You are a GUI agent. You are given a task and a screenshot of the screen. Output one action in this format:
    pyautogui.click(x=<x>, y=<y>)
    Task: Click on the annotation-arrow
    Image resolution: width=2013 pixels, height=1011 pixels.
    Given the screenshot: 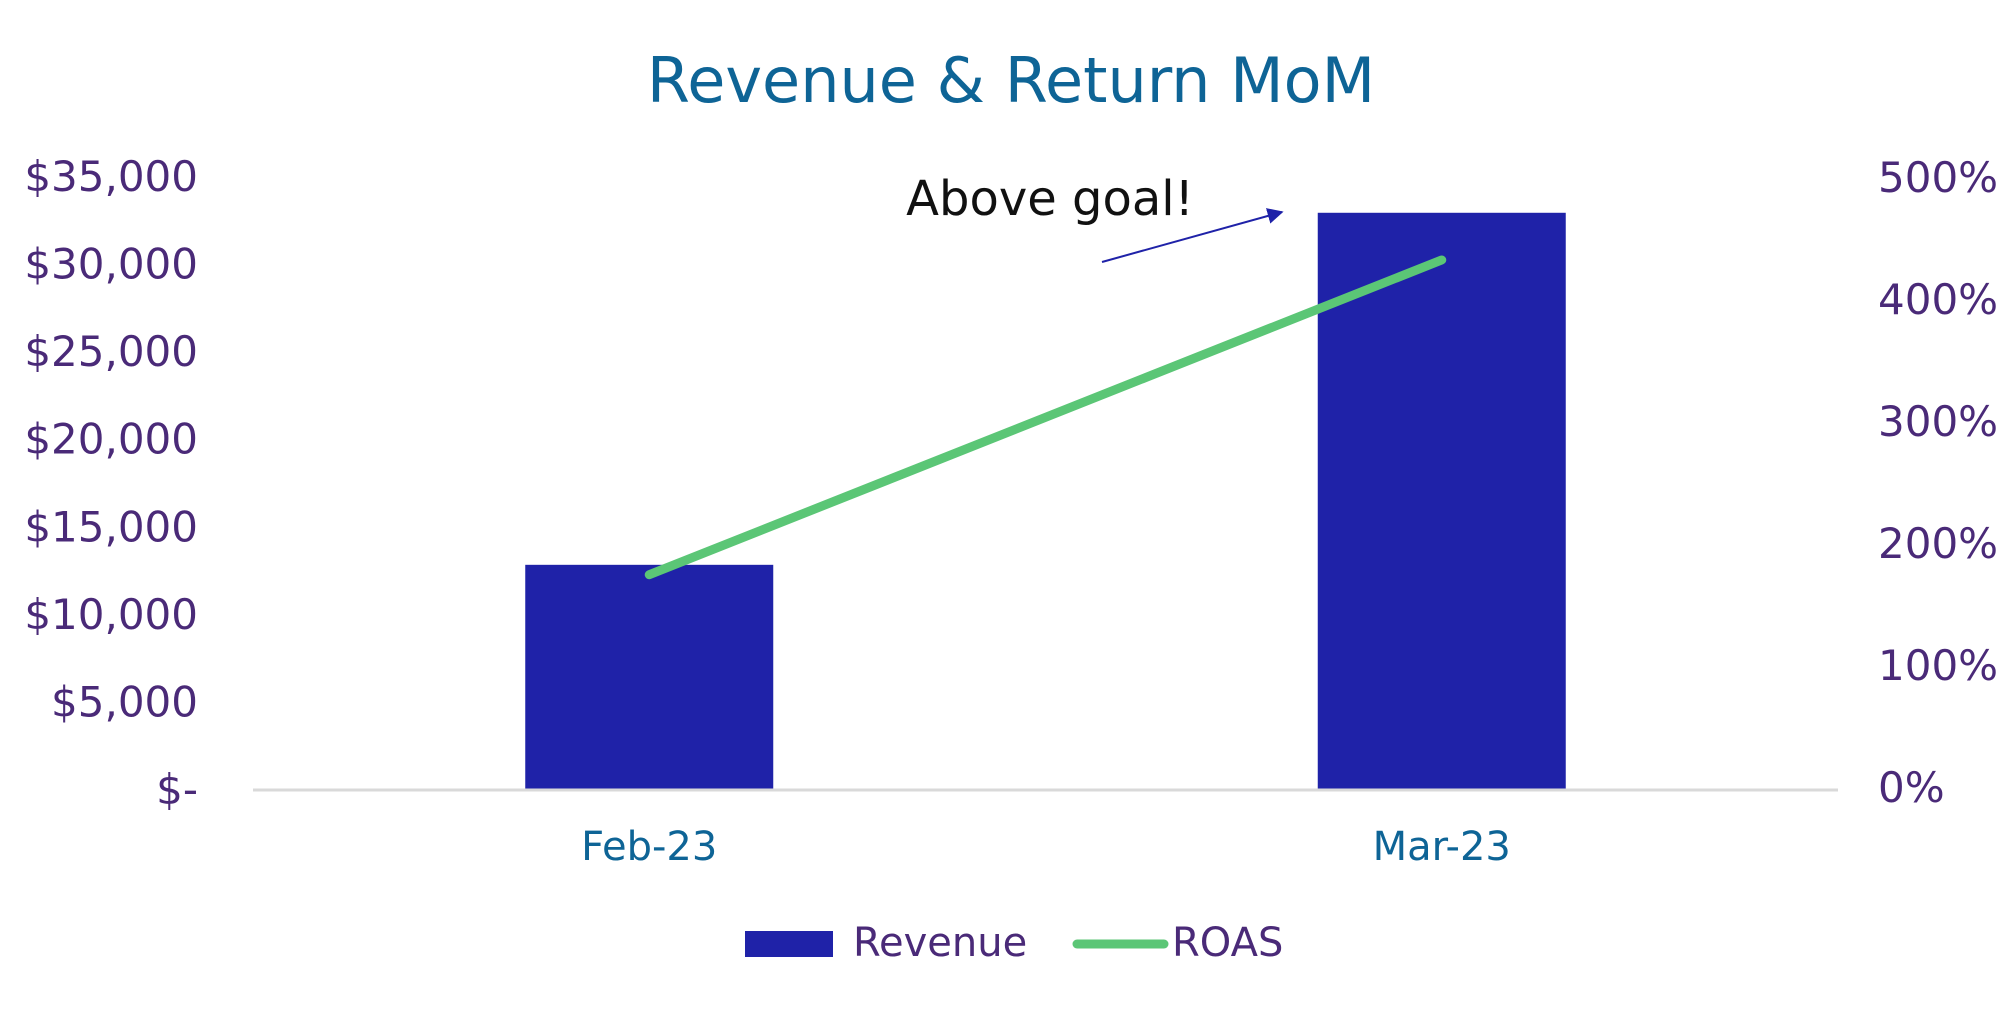 What is the action you would take?
    pyautogui.click(x=1192, y=235)
    